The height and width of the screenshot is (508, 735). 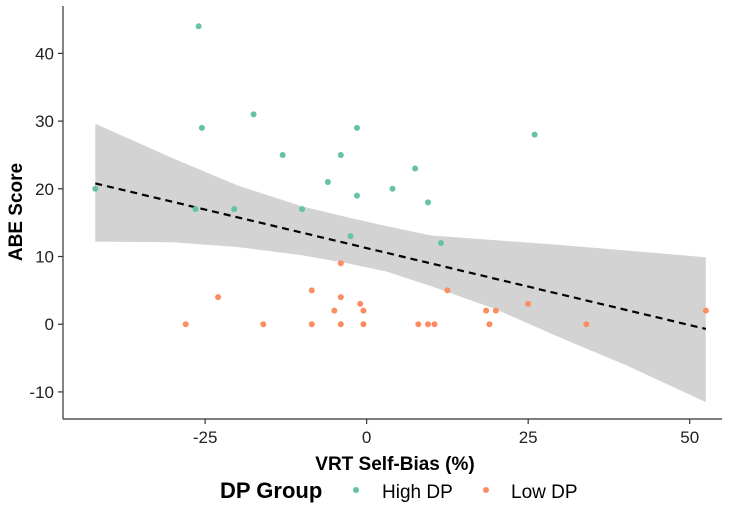 What do you see at coordinates (394, 464) in the screenshot?
I see `x-axis-title: VRT Self-Bias (%)` at bounding box center [394, 464].